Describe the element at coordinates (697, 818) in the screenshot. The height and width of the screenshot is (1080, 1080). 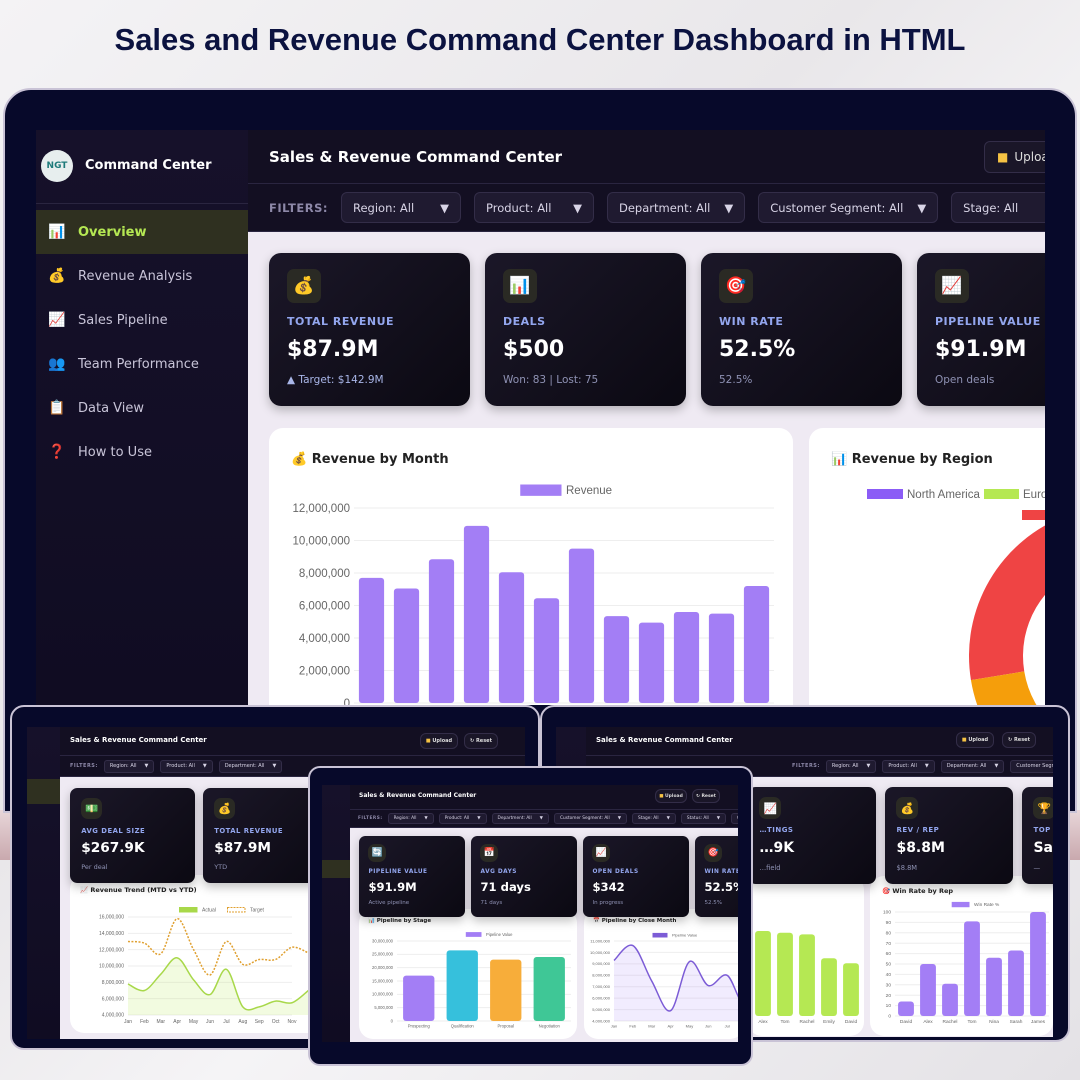
I see `filter-value: Status: All` at that location.